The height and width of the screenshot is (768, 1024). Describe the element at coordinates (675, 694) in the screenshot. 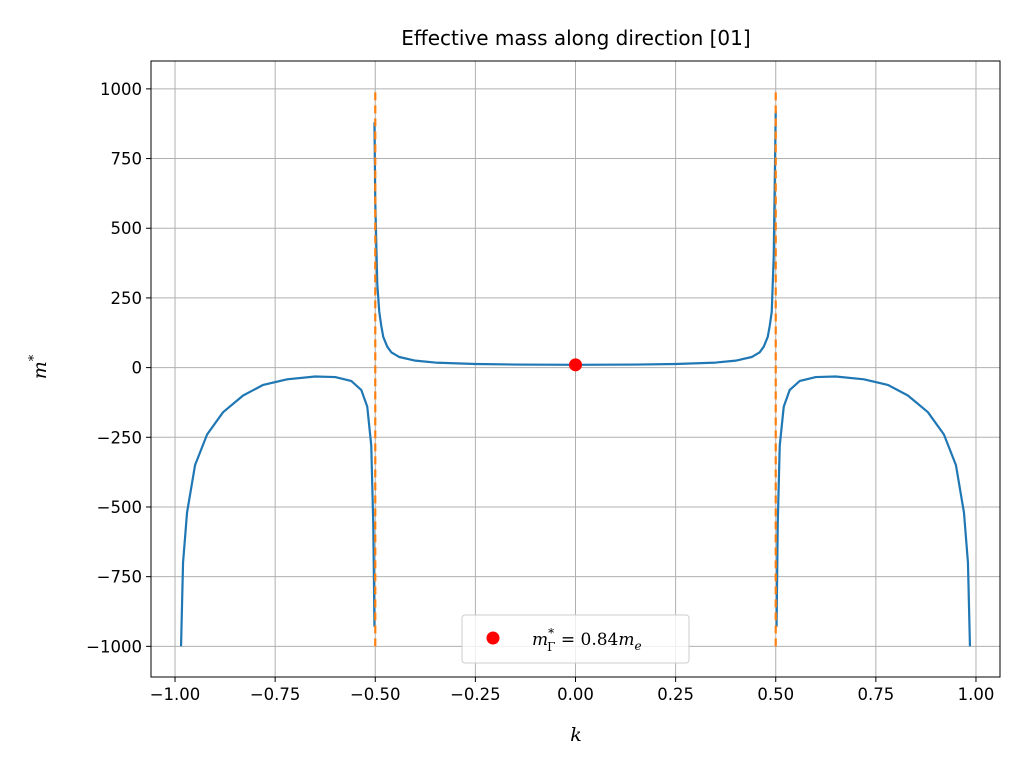

I see `x-tick-label: 0.25` at that location.